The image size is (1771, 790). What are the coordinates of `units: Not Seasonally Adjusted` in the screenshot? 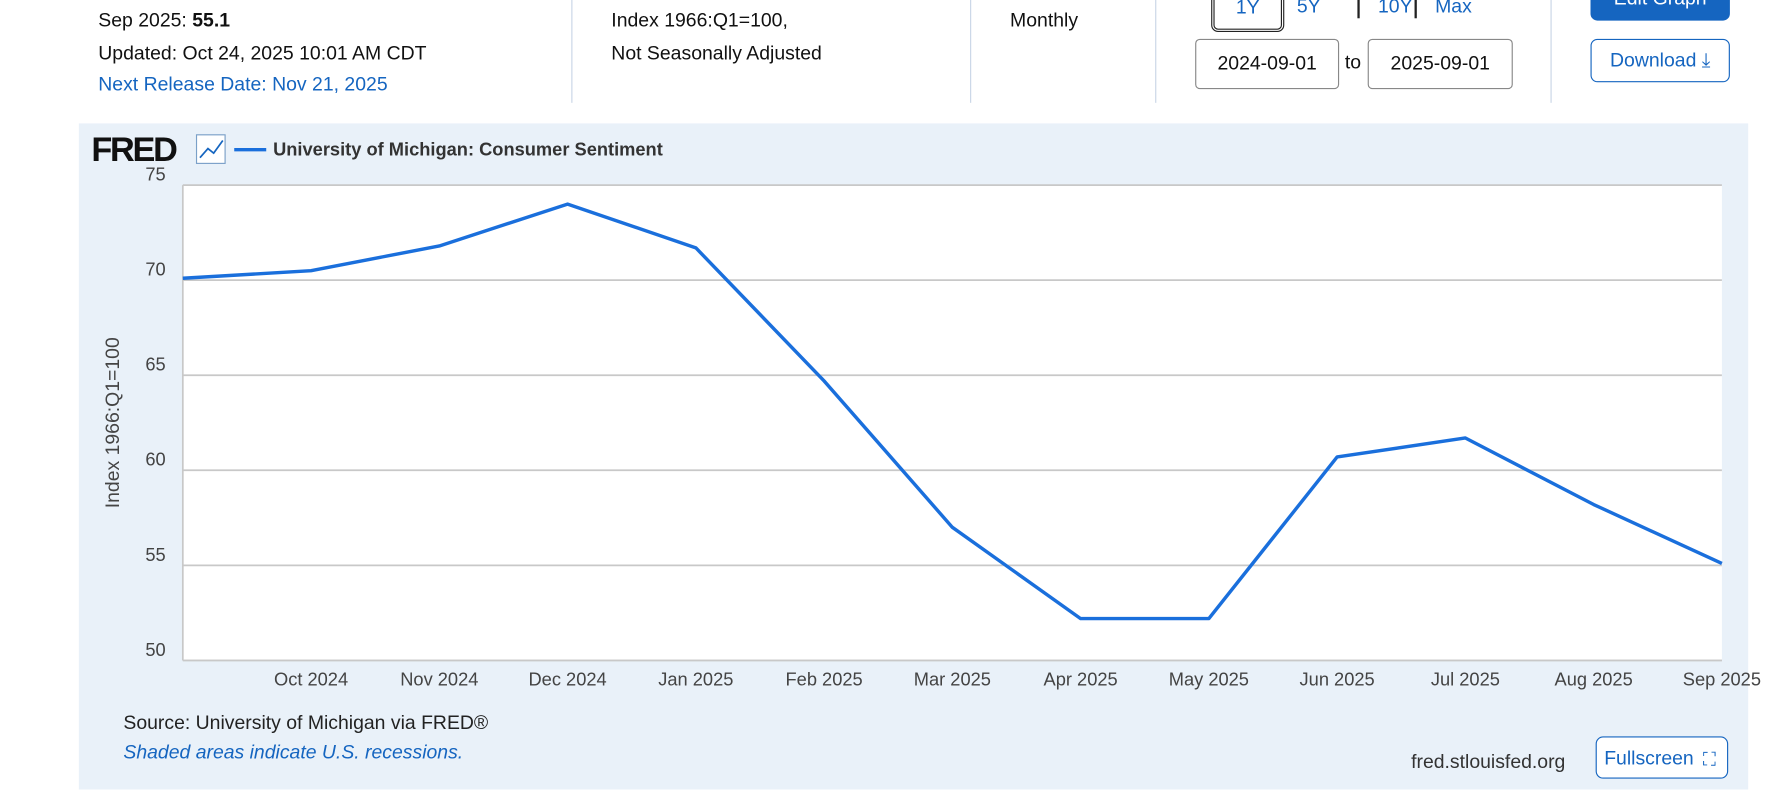 It's located at (716, 53).